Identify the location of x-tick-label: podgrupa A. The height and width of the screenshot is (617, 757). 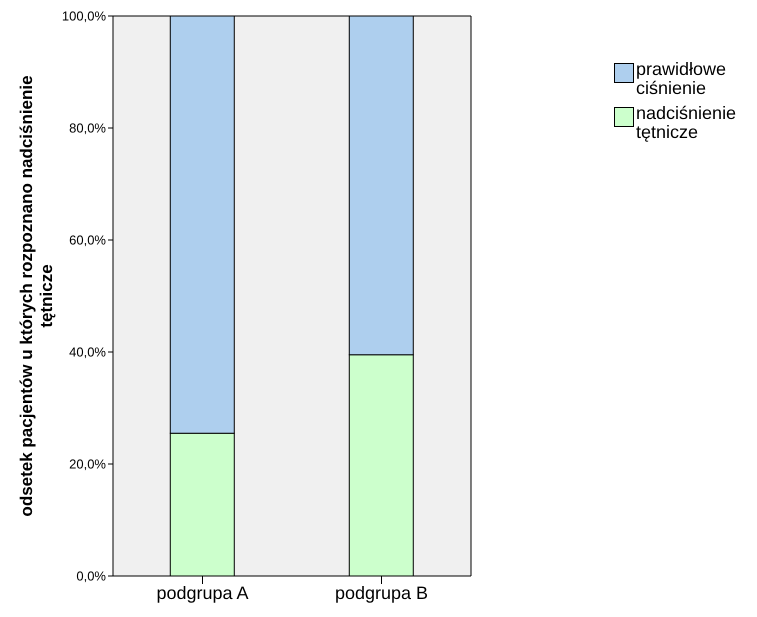
(202, 592).